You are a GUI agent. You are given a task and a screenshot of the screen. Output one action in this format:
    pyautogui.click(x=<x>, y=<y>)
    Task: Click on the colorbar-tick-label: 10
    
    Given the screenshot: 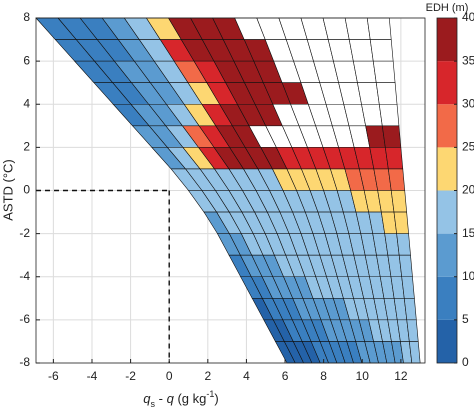 What is the action you would take?
    pyautogui.click(x=468, y=276)
    